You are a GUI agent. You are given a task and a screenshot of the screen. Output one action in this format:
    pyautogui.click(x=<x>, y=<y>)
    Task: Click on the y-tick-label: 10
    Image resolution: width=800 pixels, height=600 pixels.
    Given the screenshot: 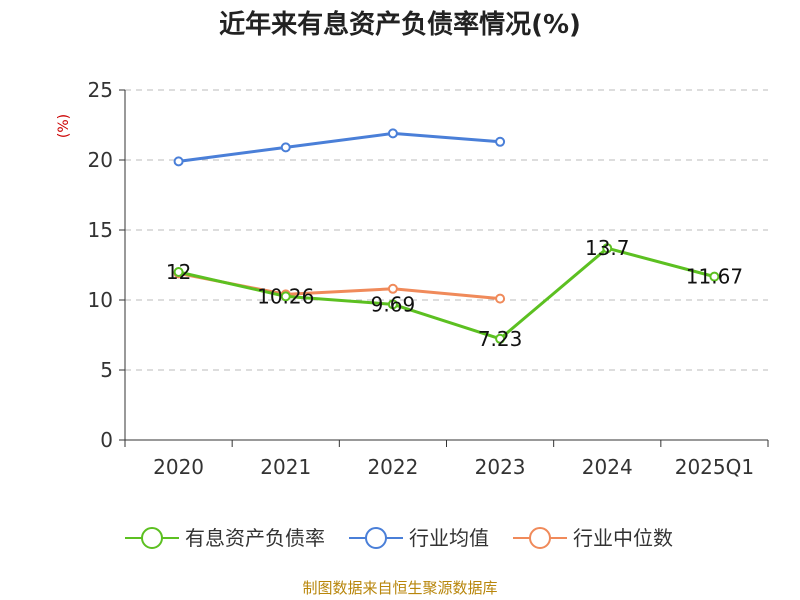 What is the action you would take?
    pyautogui.click(x=100, y=300)
    